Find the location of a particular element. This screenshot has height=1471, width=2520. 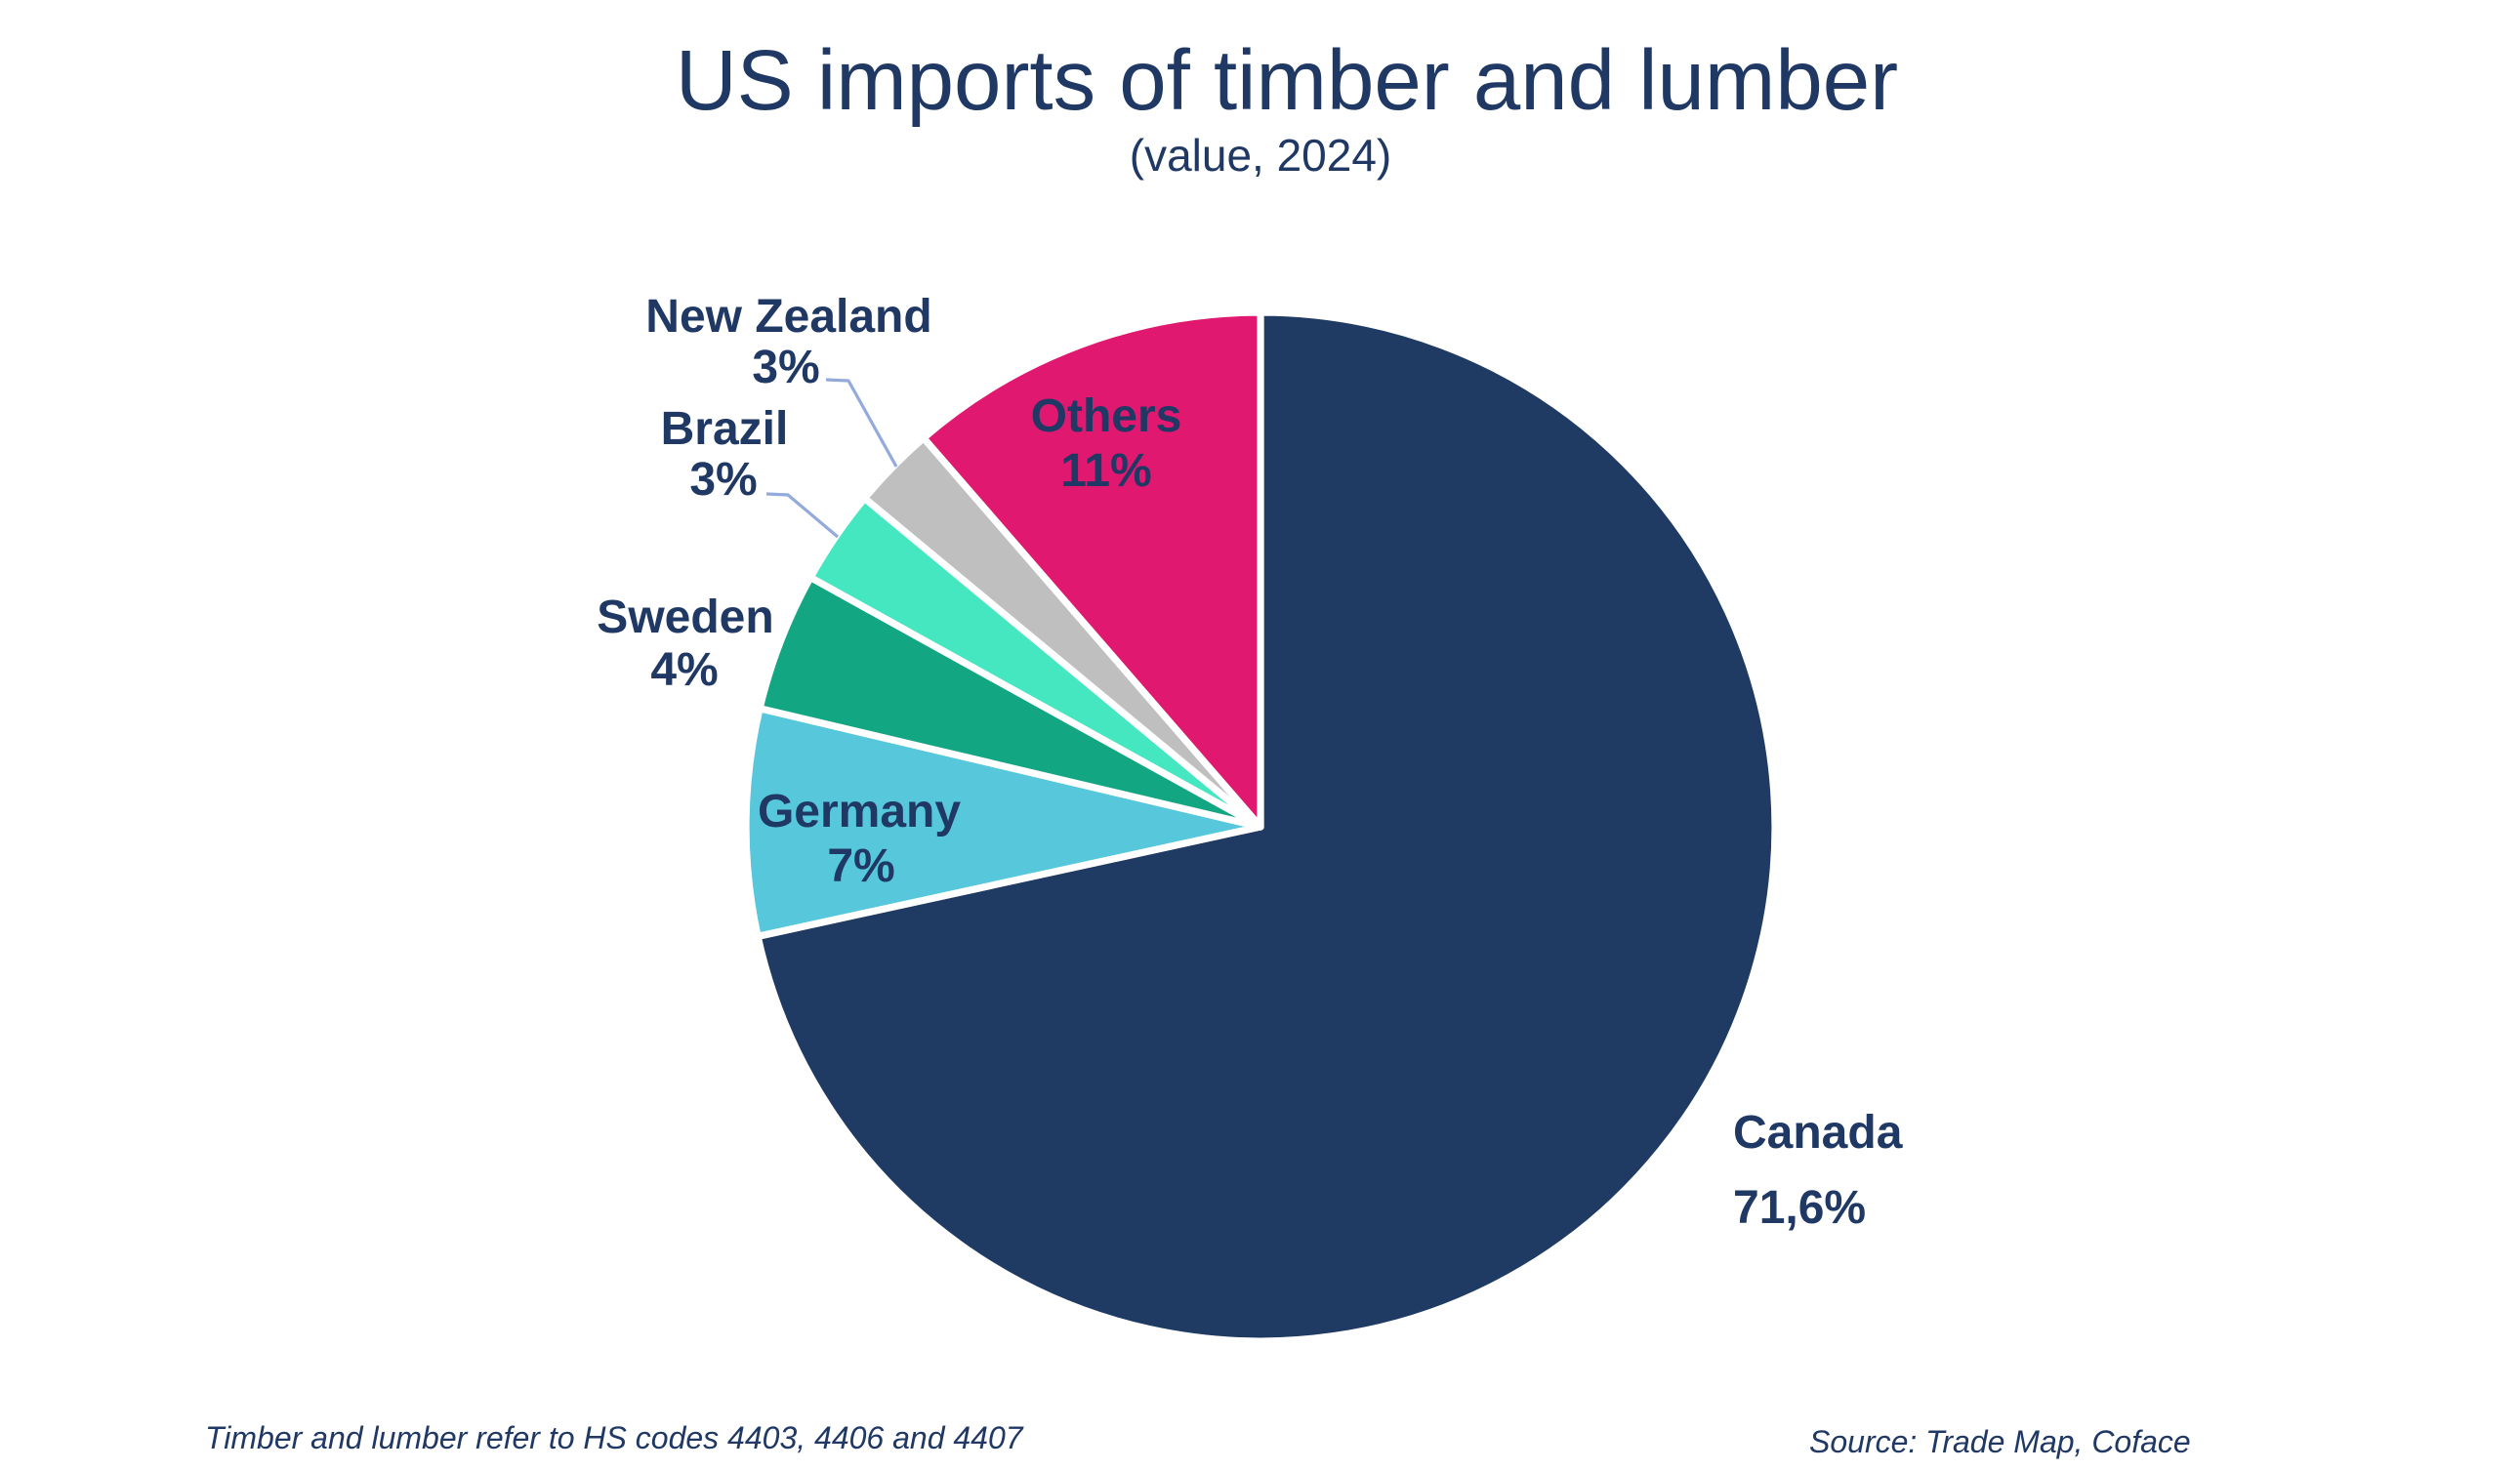

svg-text:US imports of timber and lumbe: US imports of timber and lumber is located at coordinates (1287, 80).